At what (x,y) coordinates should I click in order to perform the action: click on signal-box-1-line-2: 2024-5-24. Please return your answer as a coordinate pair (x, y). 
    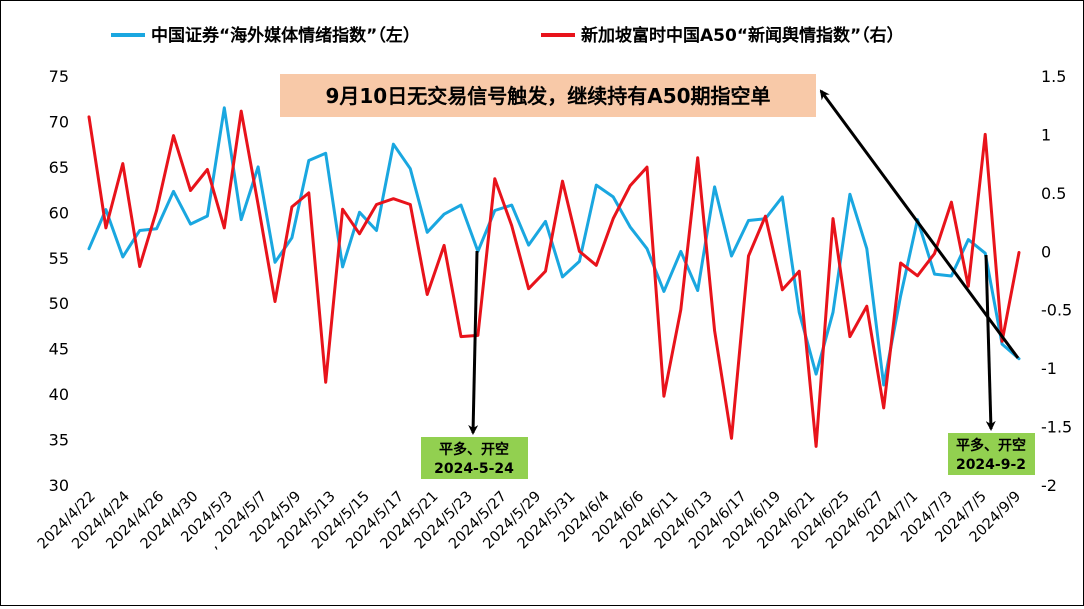
    Looking at the image, I should click on (474, 469).